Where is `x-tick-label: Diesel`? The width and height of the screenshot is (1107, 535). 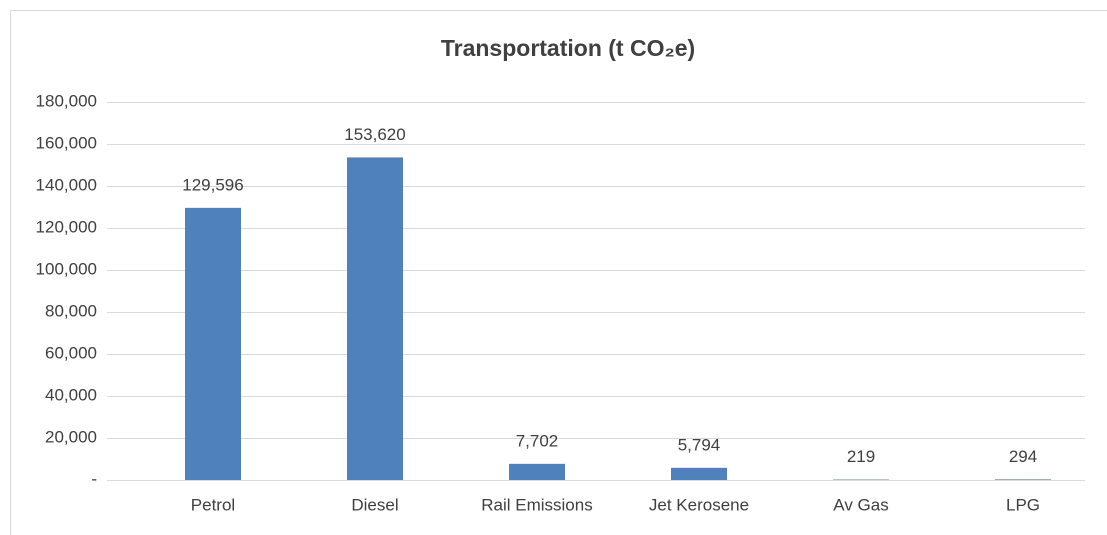
x-tick-label: Diesel is located at coordinates (374, 504).